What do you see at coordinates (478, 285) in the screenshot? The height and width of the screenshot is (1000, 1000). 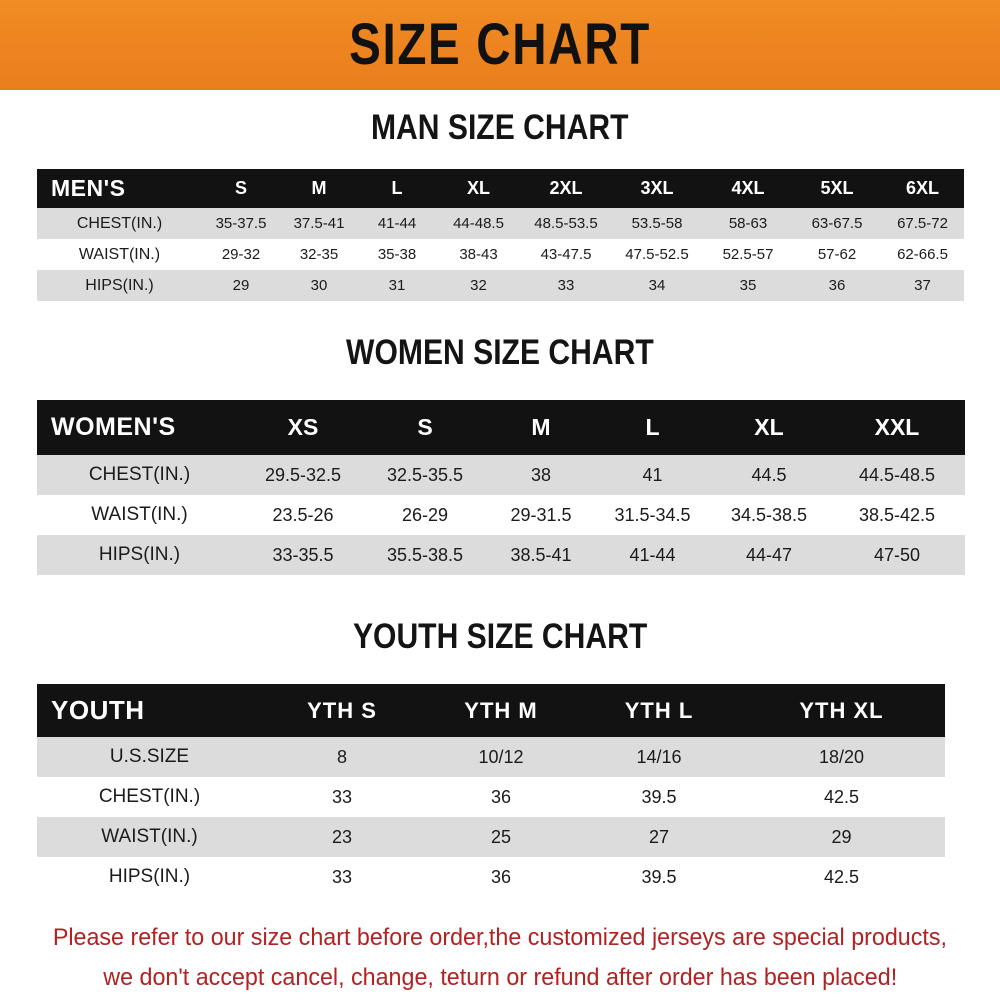 I see `men-cell: 32` at bounding box center [478, 285].